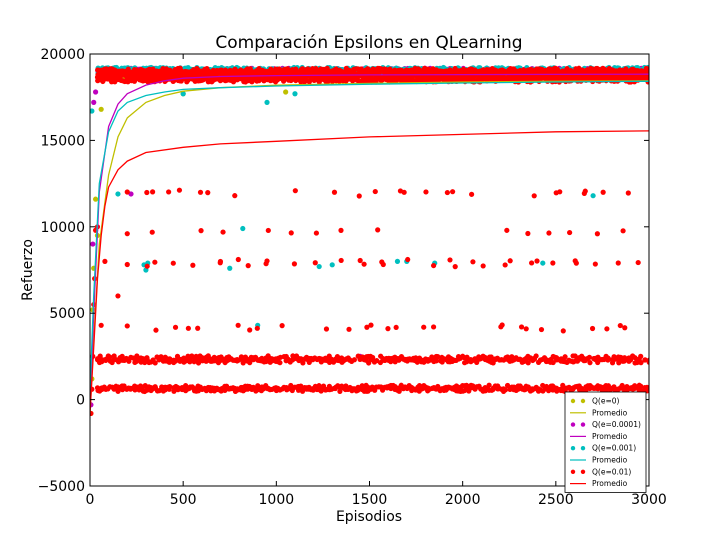 The image size is (720, 540). Describe the element at coordinates (67, 314) in the screenshot. I see `y-tick-label: 5000` at that location.